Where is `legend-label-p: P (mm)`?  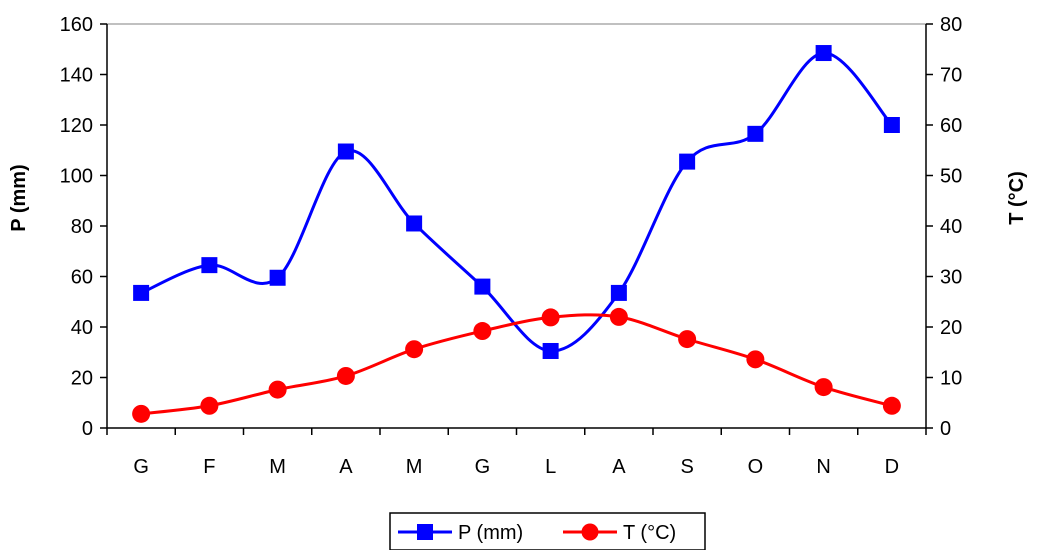 legend-label-p: P (mm) is located at coordinates (490, 533).